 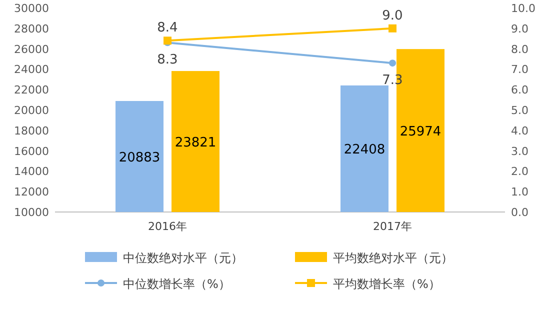 I want to click on x-tick-label: 2016年, so click(x=167, y=226).